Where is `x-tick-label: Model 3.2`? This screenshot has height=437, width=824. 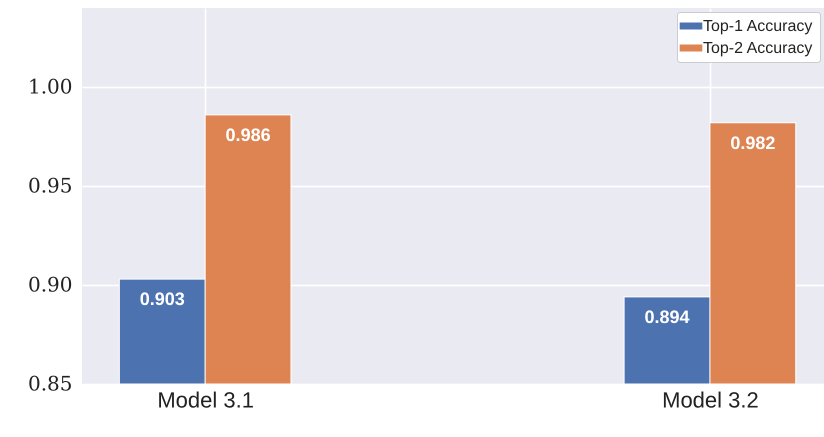
x-tick-label: Model 3.2 is located at coordinates (710, 400).